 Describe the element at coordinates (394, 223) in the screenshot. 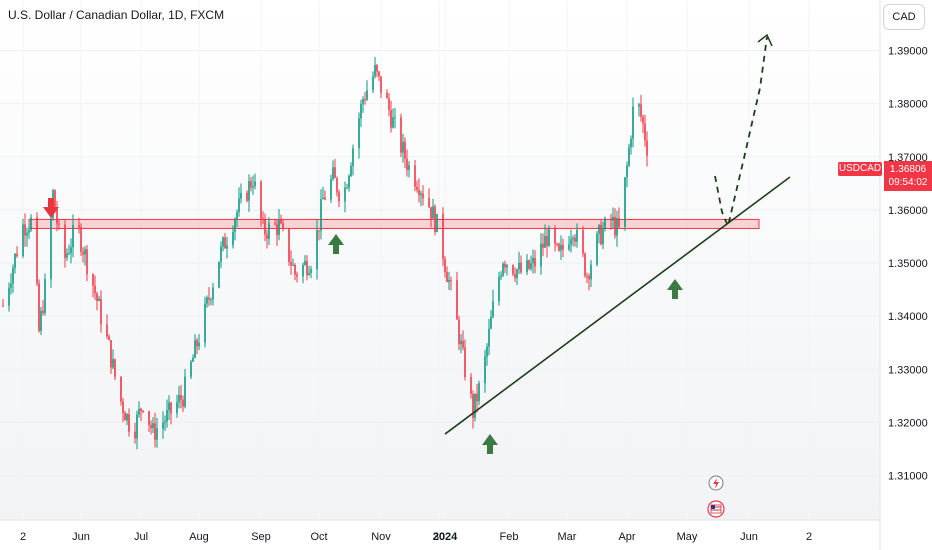

I see `resistance-zone` at that location.